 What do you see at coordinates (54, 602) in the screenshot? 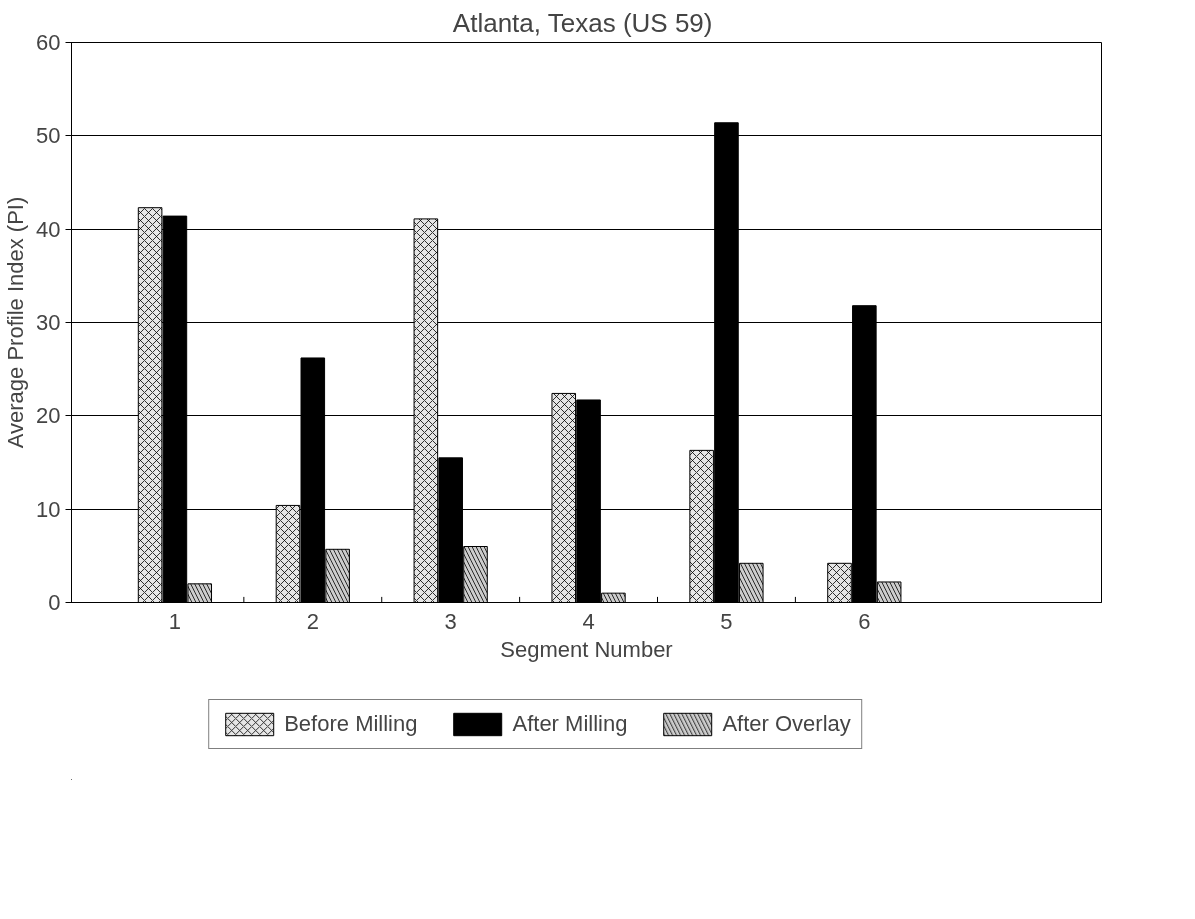
I see `y-tick-label: 0` at bounding box center [54, 602].